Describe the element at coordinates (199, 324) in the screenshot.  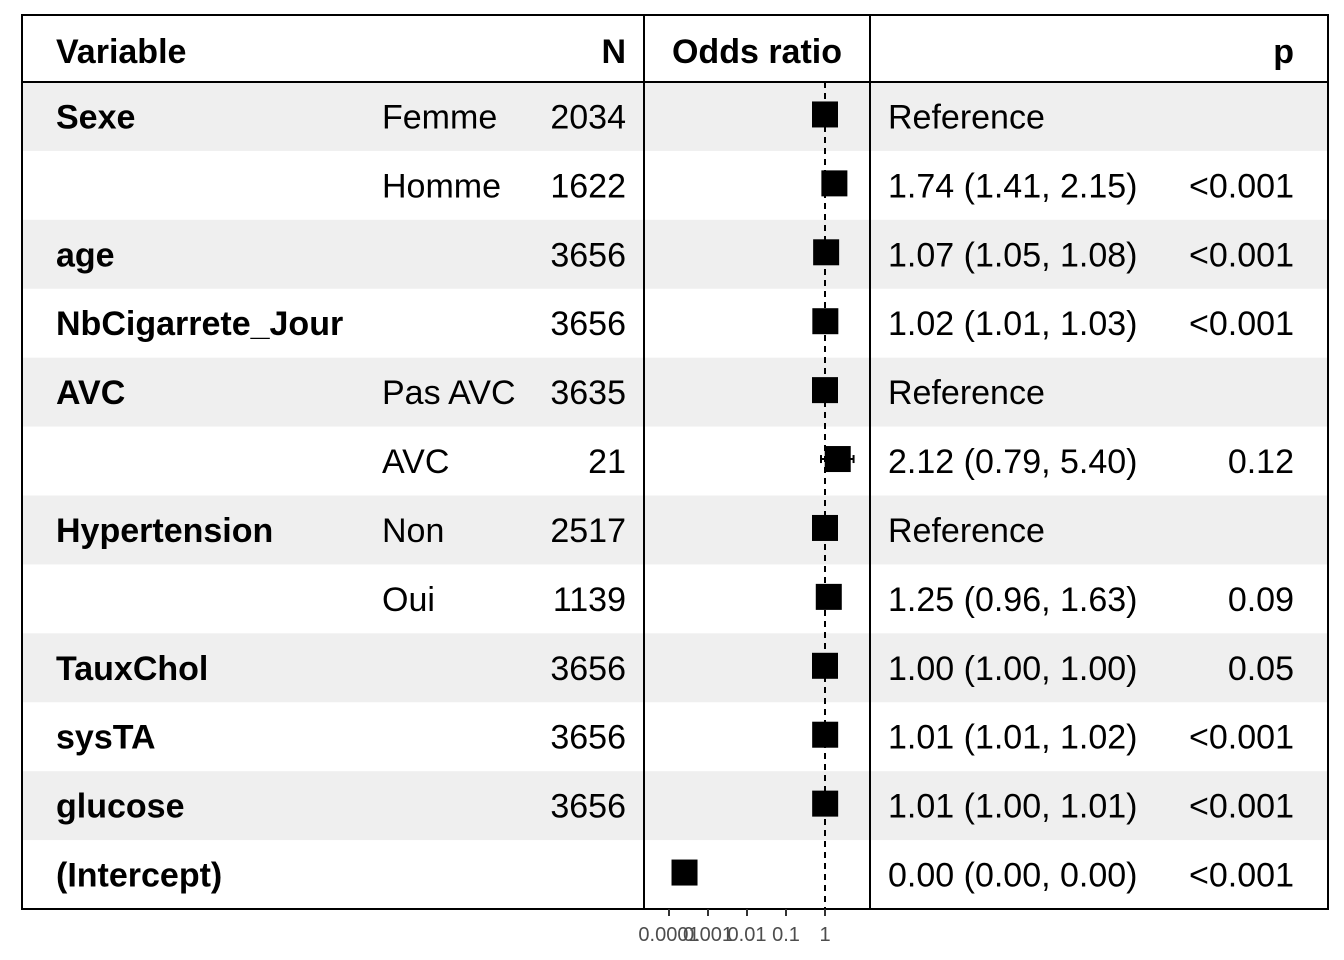
I see `variable-label: NbCigarrete_Jour` at that location.